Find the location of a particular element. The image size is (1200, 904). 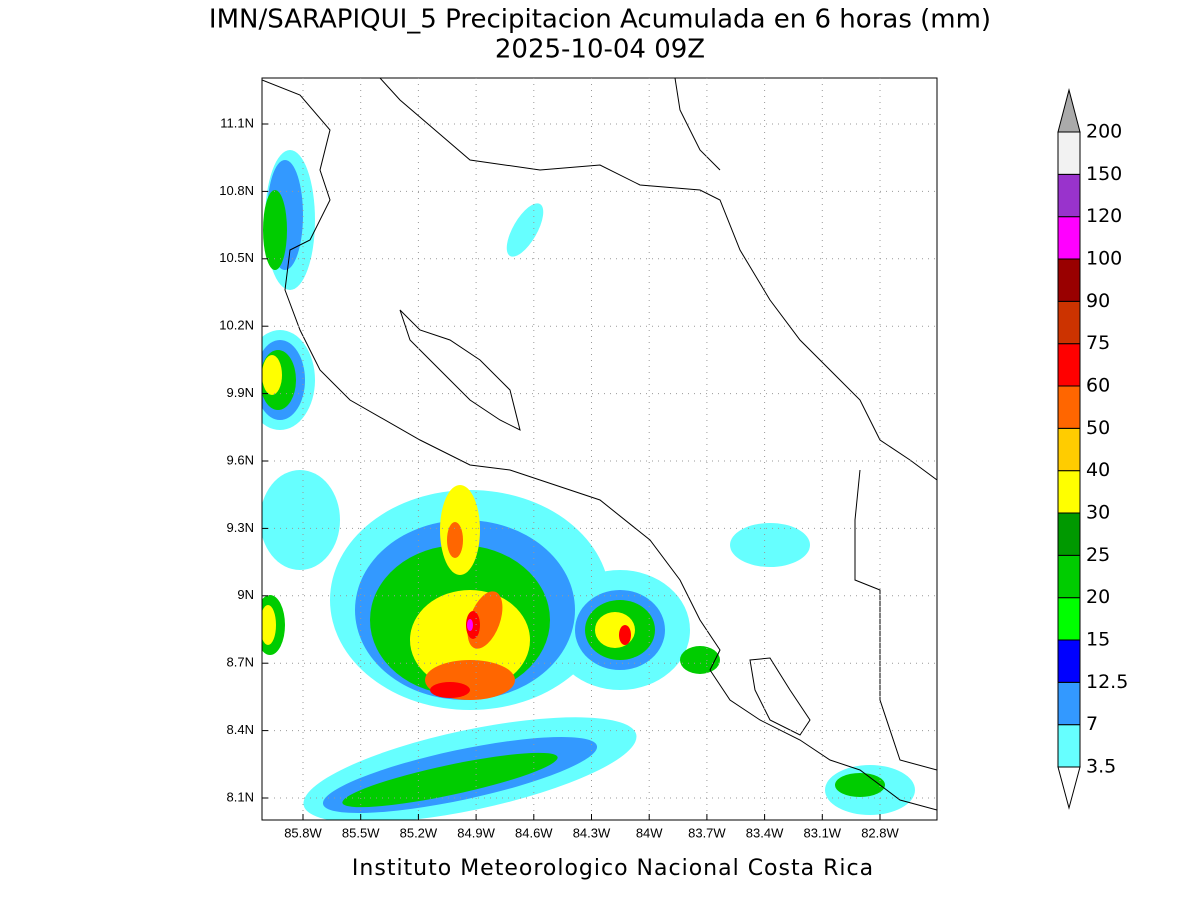

lat-label: 9.3N is located at coordinates (240, 527).